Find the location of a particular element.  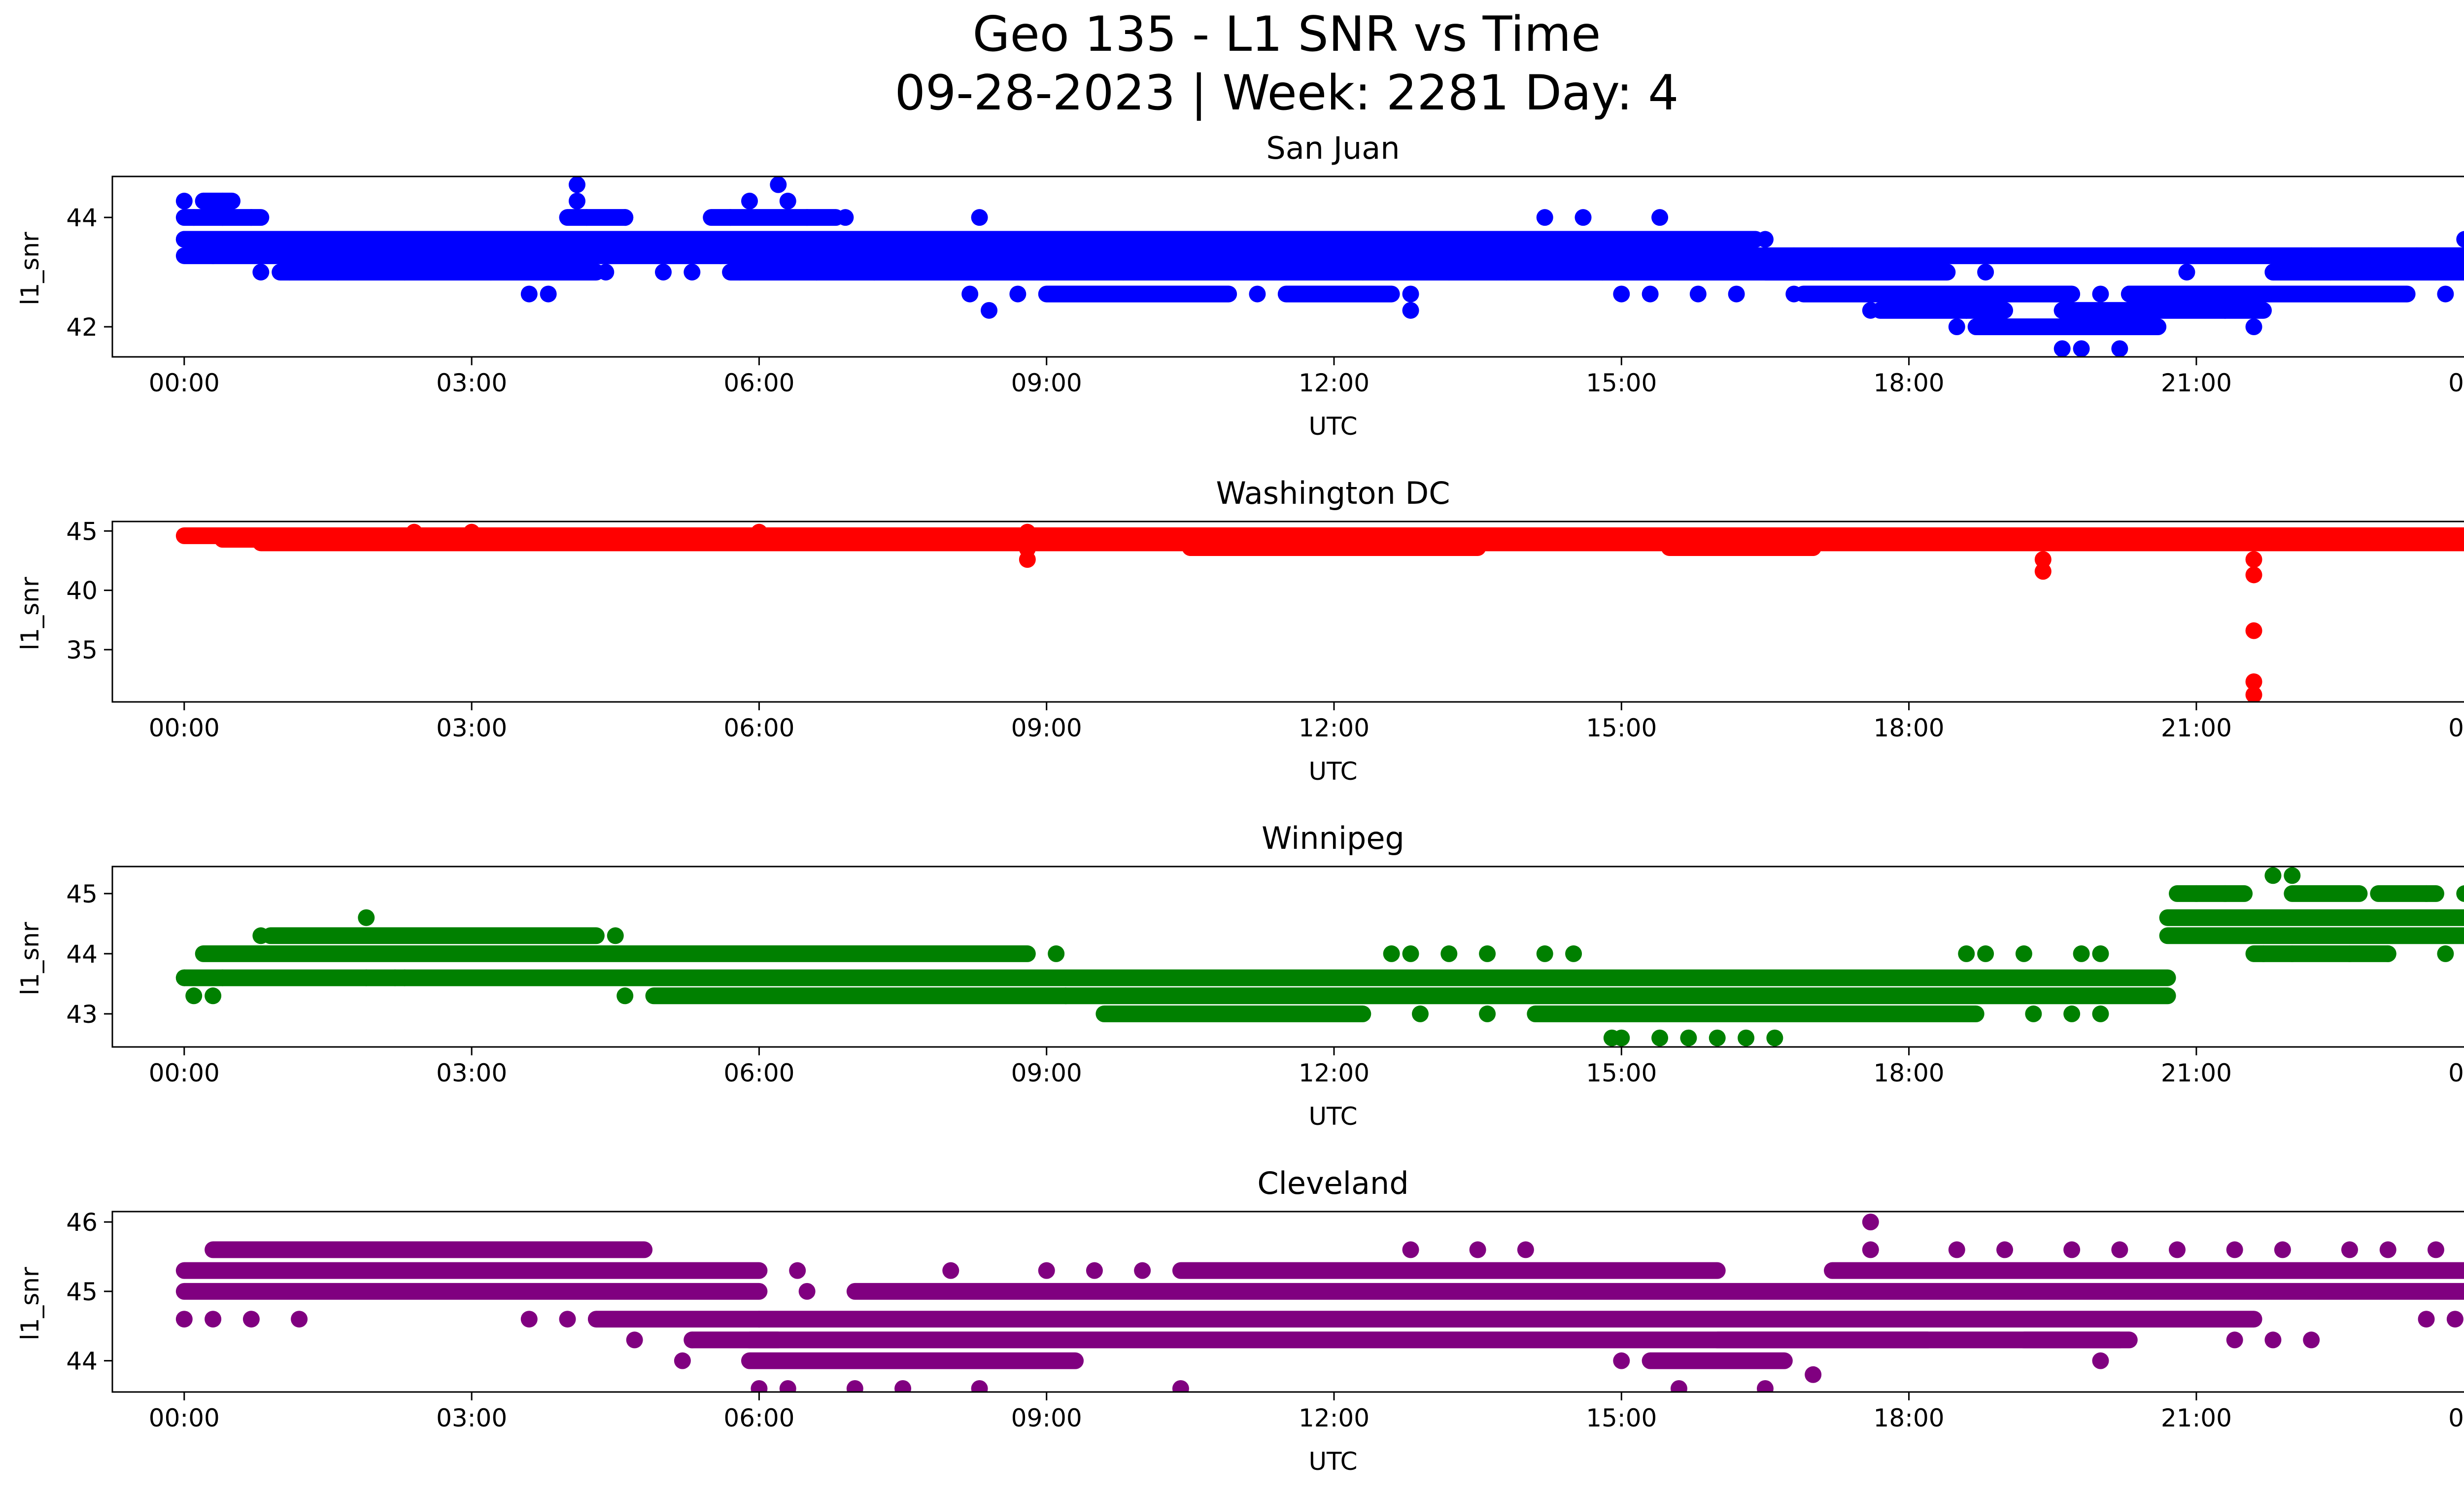

y-tick-label: 40 is located at coordinates (82, 591).